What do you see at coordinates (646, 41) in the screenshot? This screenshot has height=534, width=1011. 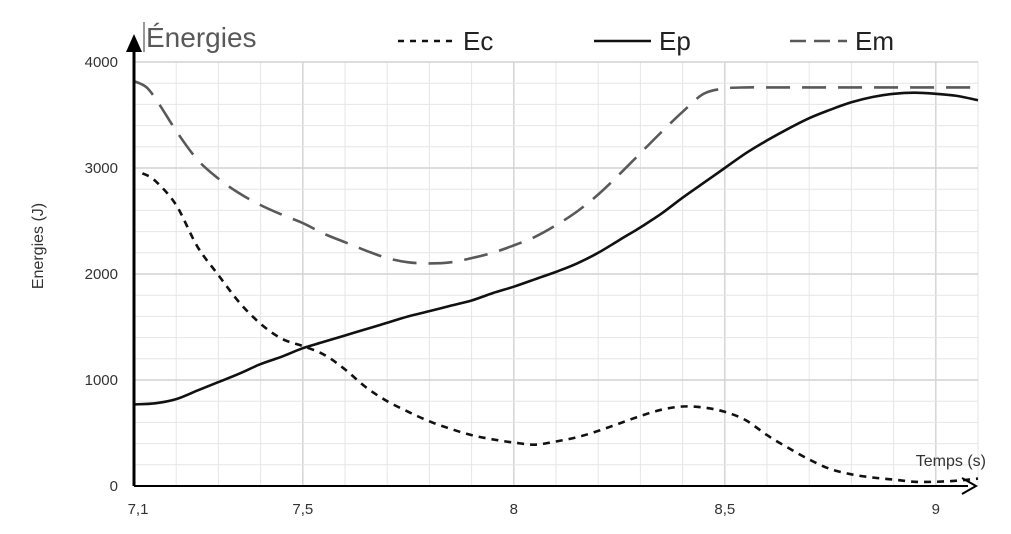 I see `legend: Ec Ep Em` at bounding box center [646, 41].